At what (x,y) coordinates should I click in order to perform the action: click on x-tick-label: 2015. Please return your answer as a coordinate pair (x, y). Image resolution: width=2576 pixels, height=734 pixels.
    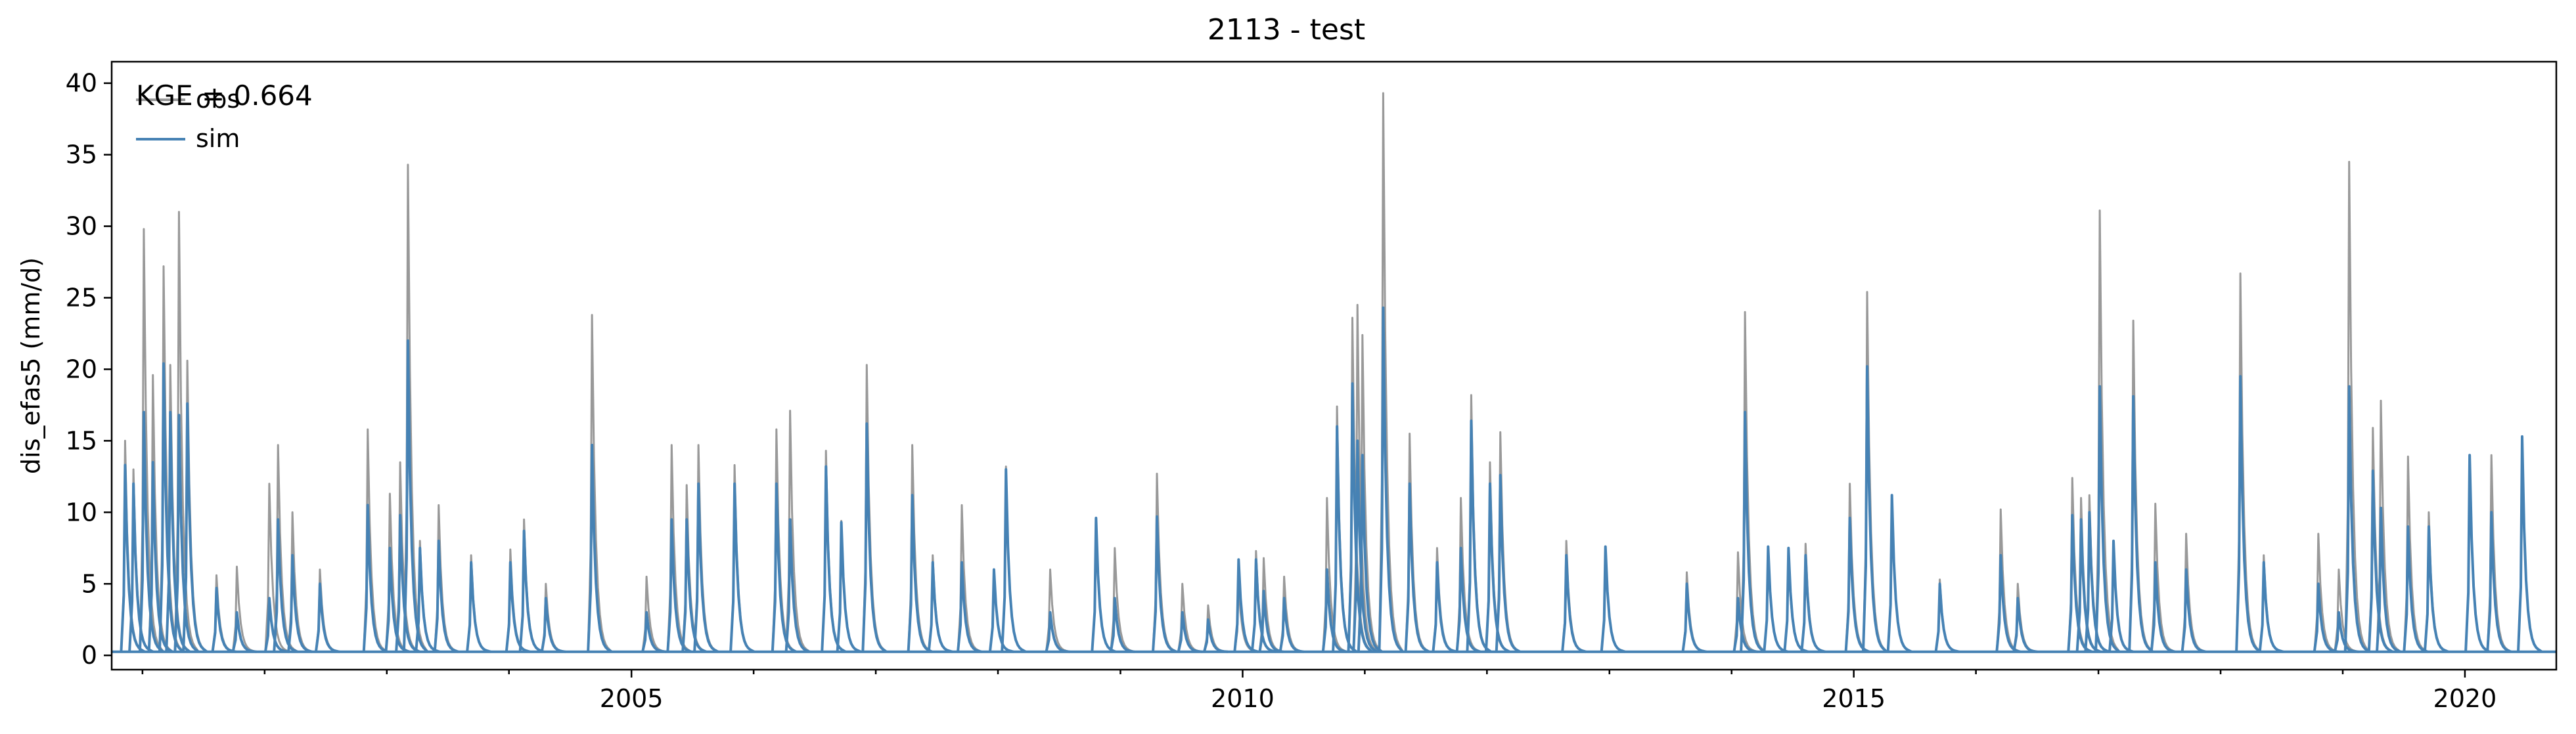
    Looking at the image, I should click on (1854, 698).